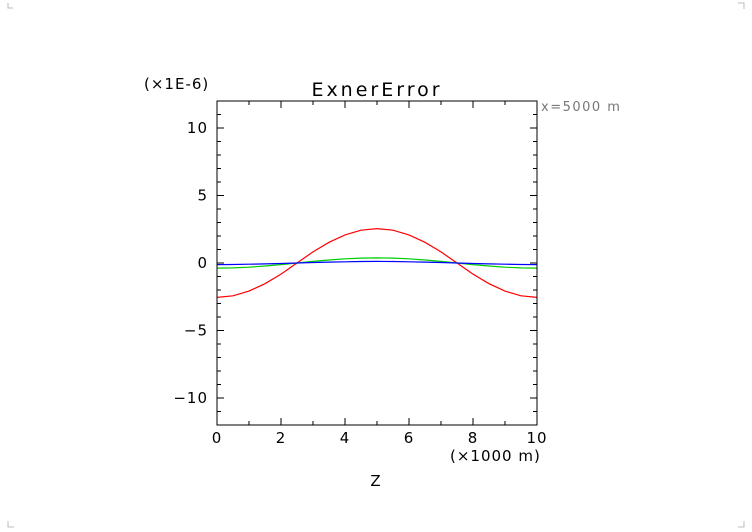 This screenshot has width=752, height=532. I want to click on x-multiplier-label: (×1000 m), so click(495, 456).